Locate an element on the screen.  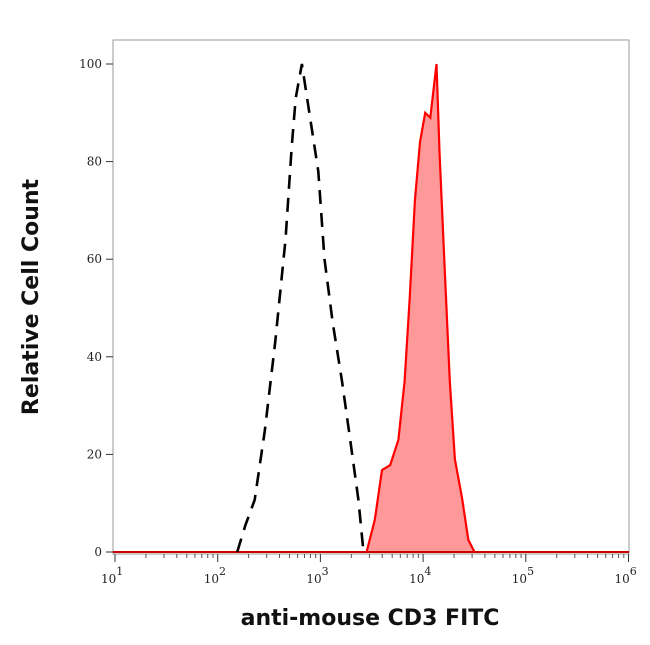
y-axis-title: Relative Cell Count is located at coordinates (31, 296).